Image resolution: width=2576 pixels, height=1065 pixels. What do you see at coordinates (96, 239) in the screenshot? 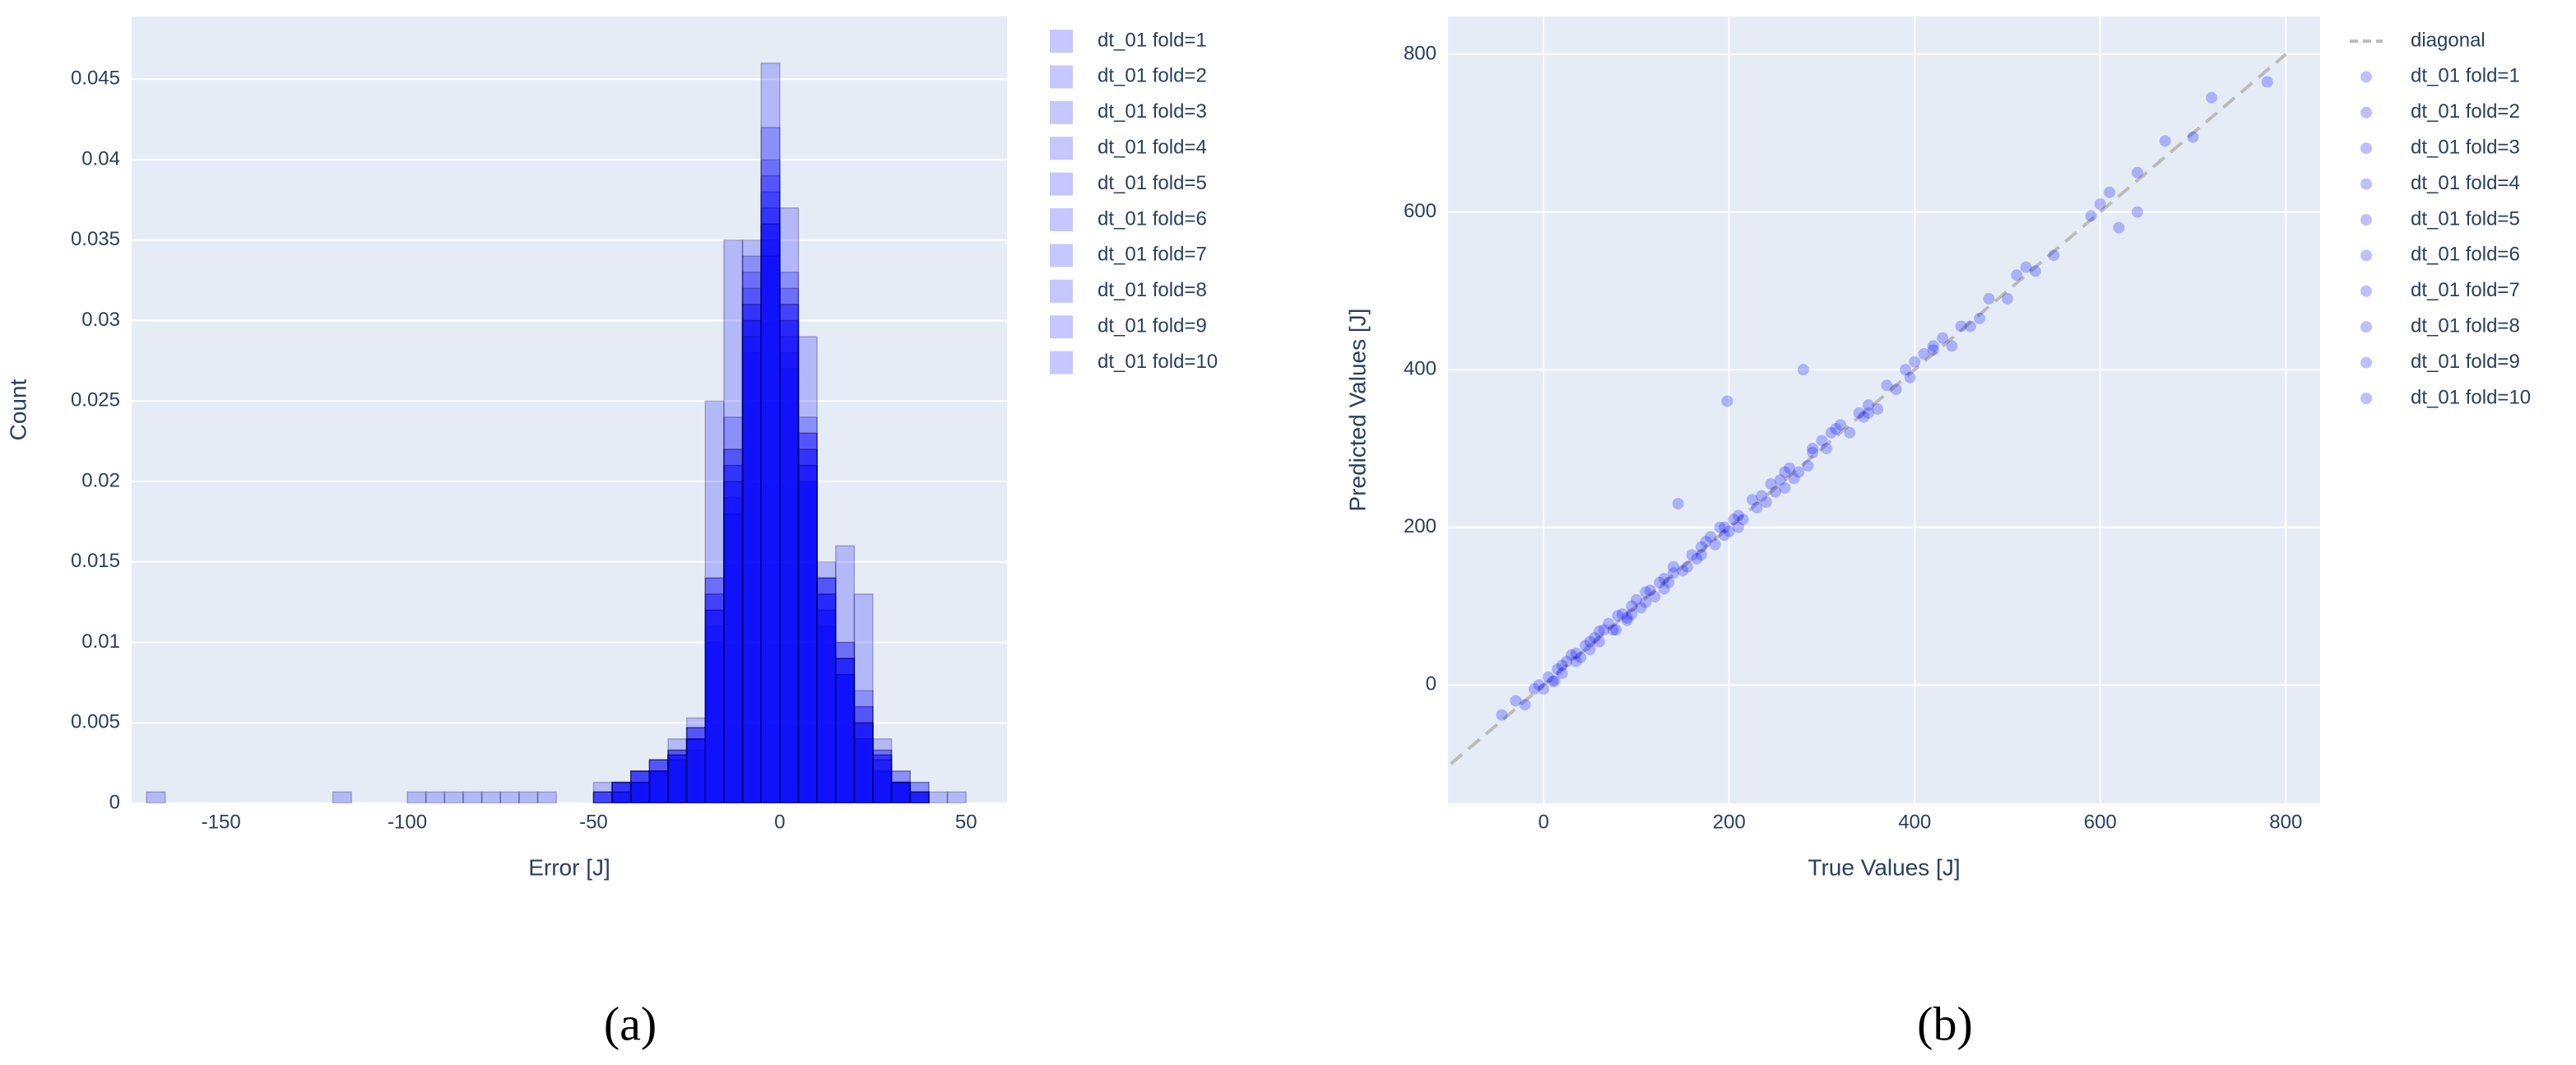
I see `y-tick-label: 0.035` at bounding box center [96, 239].